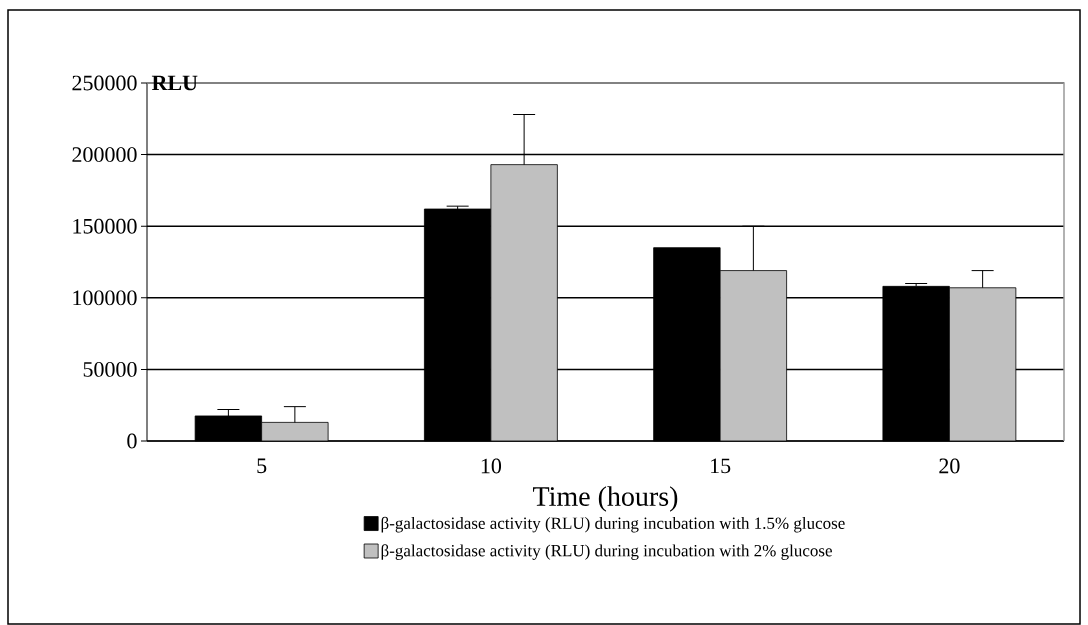 This screenshot has width=1088, height=625. Describe the element at coordinates (105, 298) in the screenshot. I see `y-tick-label: 100000` at that location.